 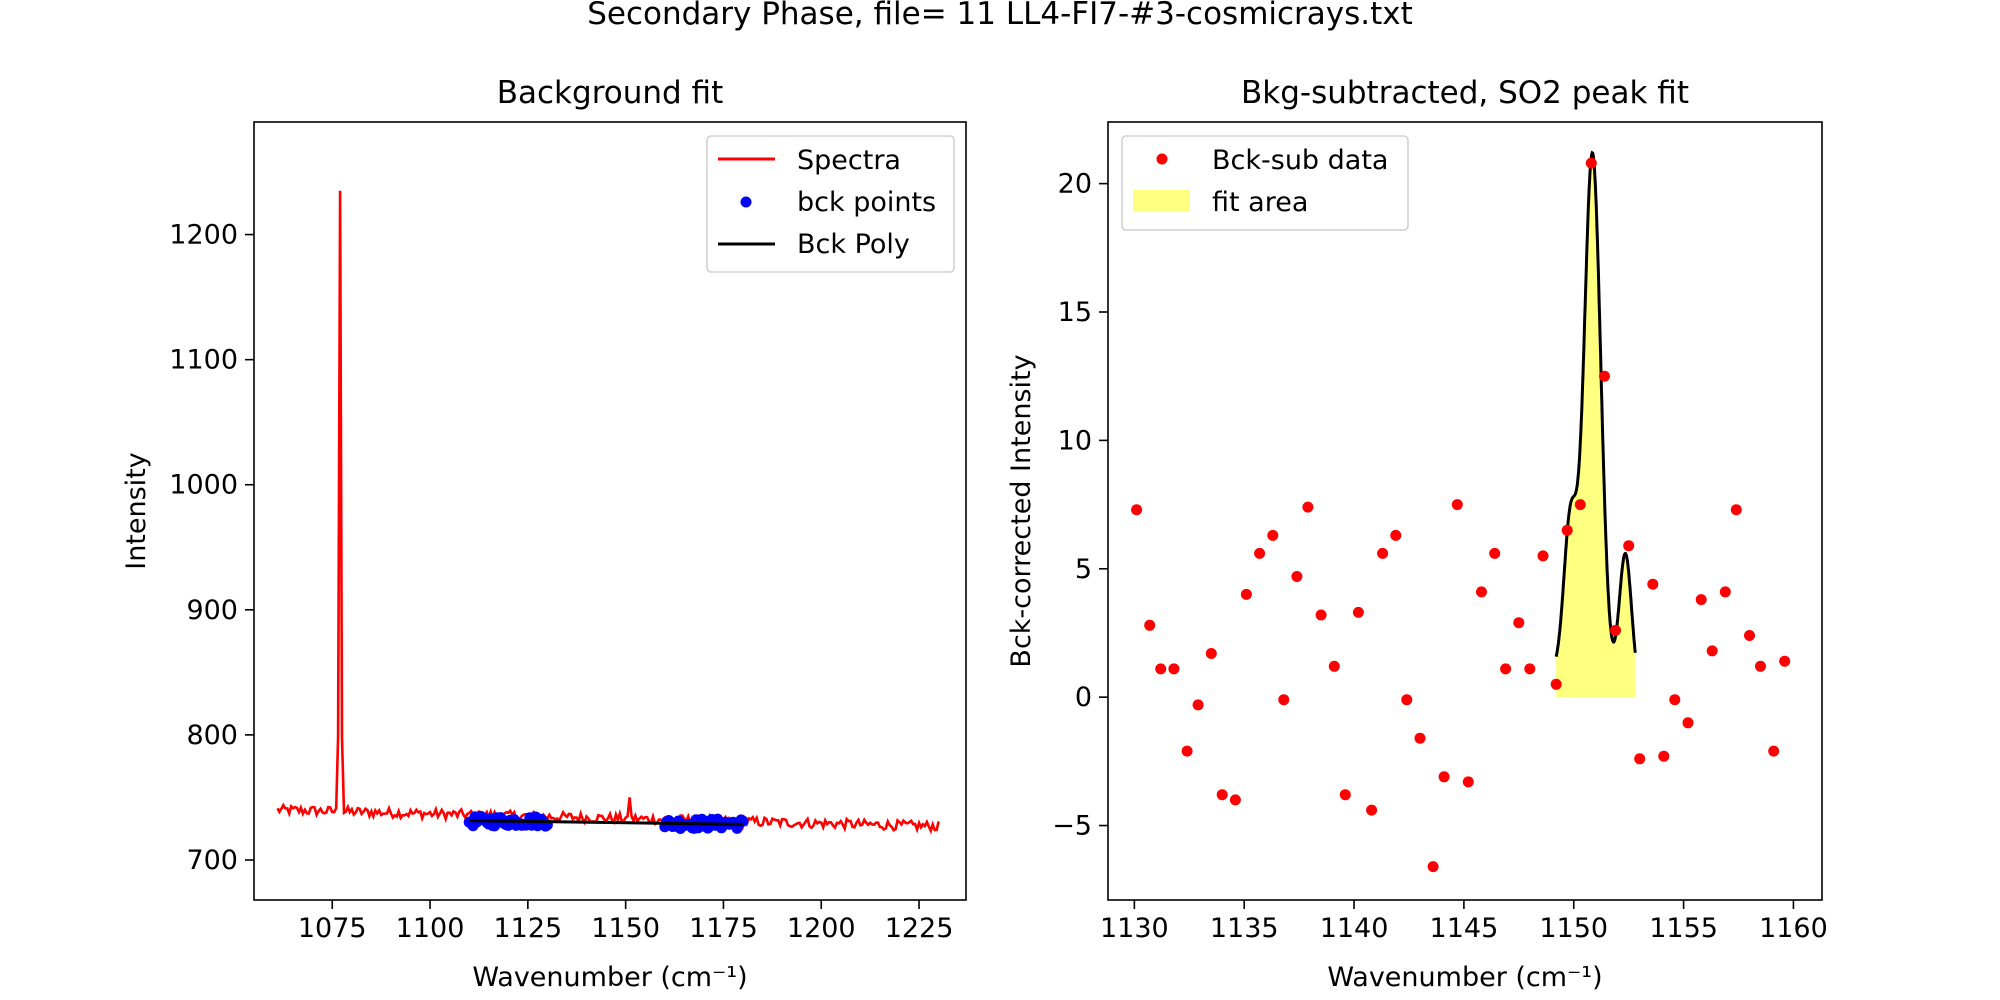 What do you see at coordinates (1464, 928) in the screenshot?
I see `x-tick-label: 1145` at bounding box center [1464, 928].